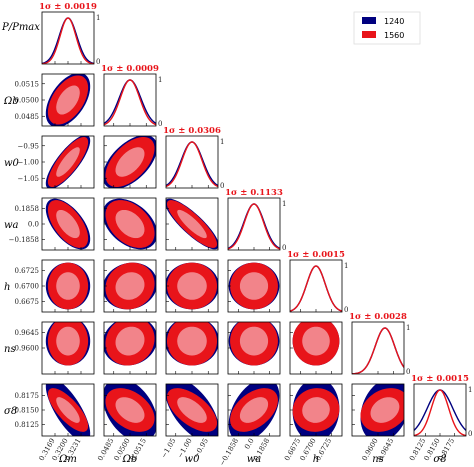  I want to click on y-tick-label: 0.1858, so click(27, 209).